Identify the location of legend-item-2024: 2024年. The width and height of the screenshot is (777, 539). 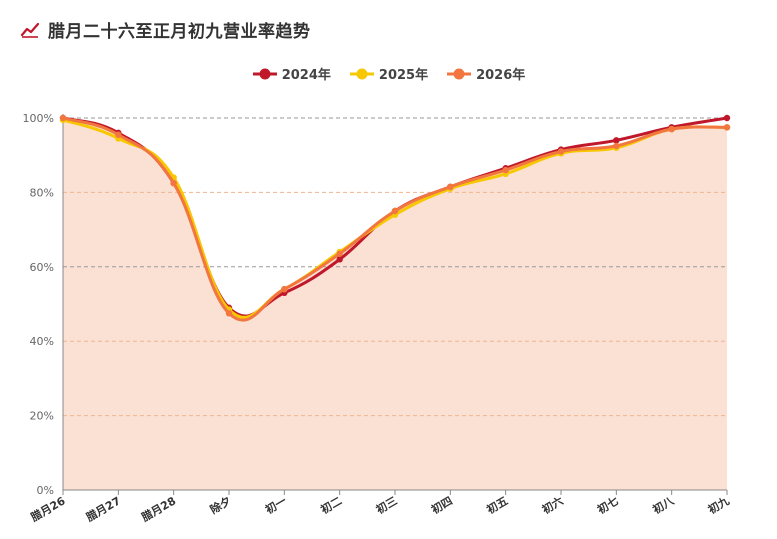
(291, 73).